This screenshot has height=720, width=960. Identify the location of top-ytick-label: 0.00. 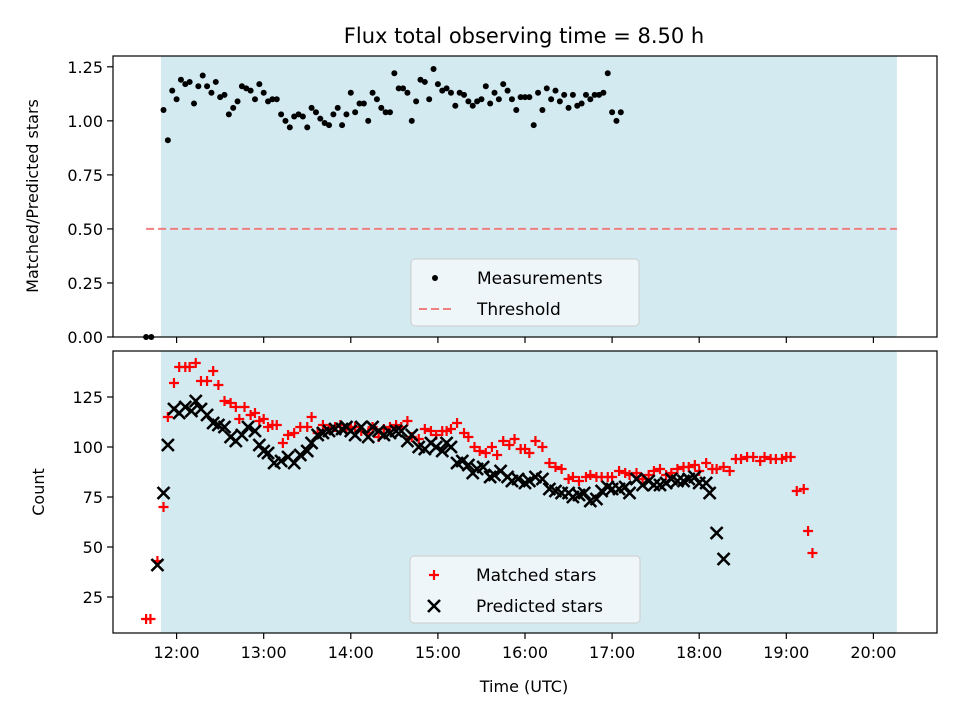
(85, 337).